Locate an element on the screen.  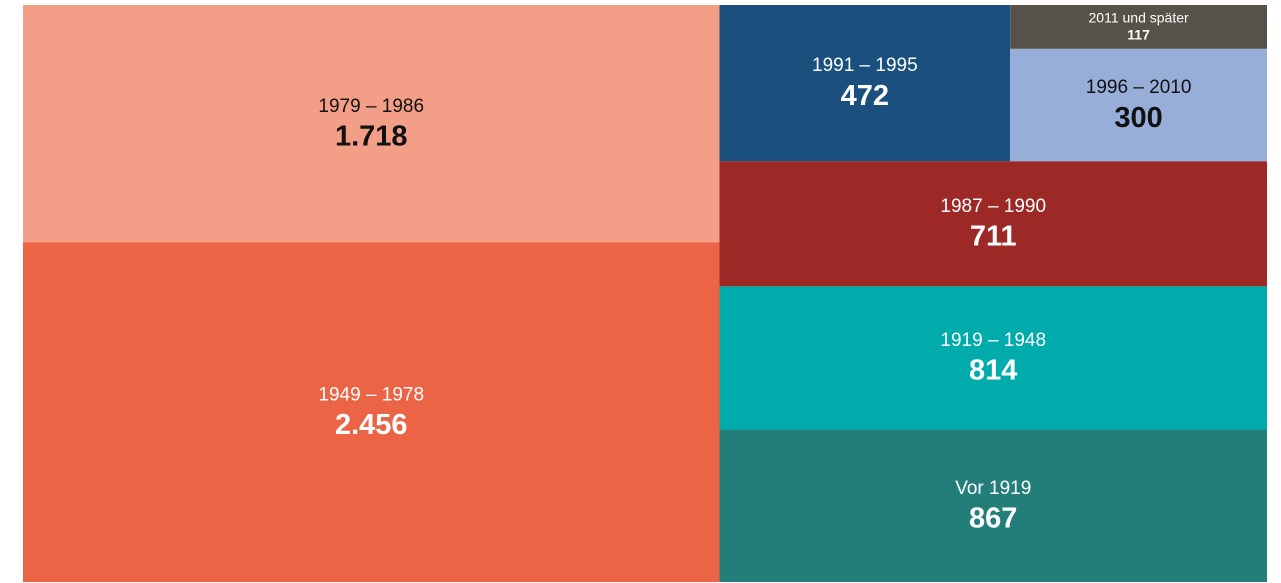
tile-value: 867 is located at coordinates (993, 518).